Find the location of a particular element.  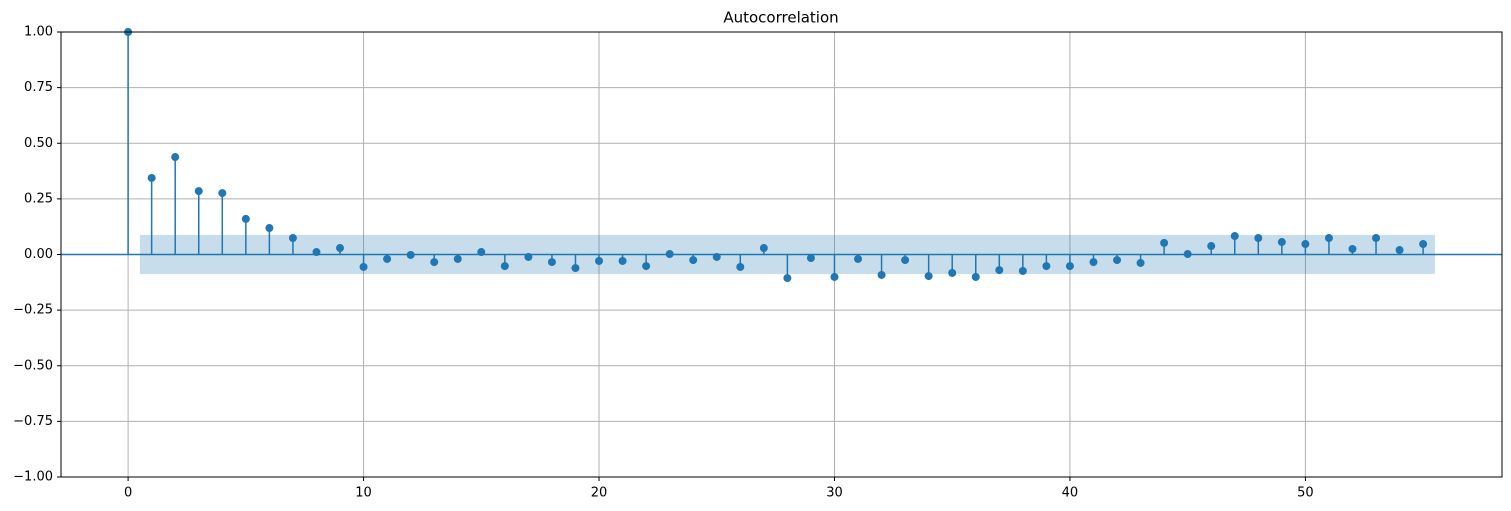

x-tick-label: 30 is located at coordinates (834, 493).